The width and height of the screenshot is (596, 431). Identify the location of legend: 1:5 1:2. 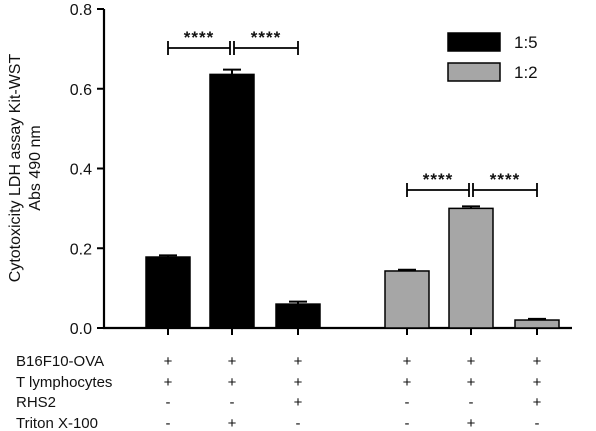
(492, 57).